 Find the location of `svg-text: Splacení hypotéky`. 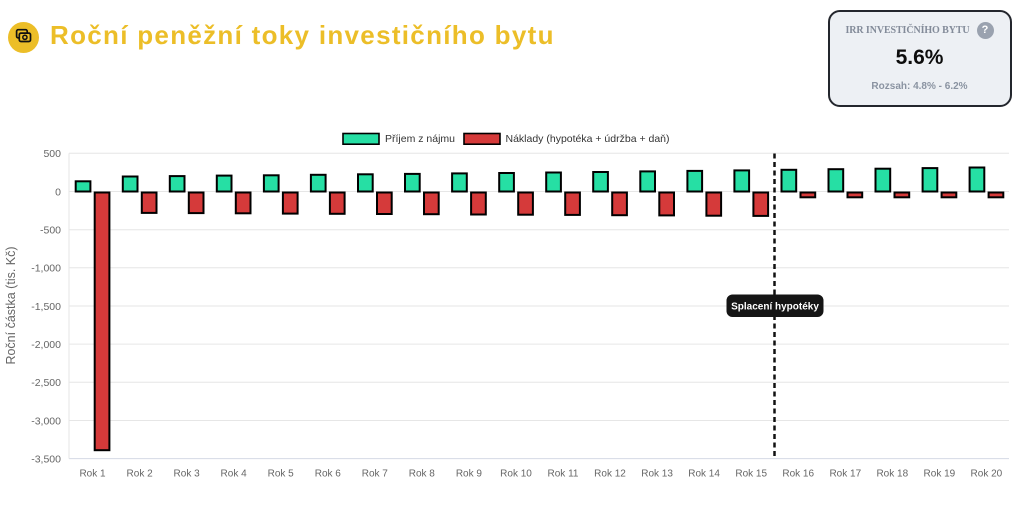

svg-text: Splacení hypotéky is located at coordinates (775, 306).